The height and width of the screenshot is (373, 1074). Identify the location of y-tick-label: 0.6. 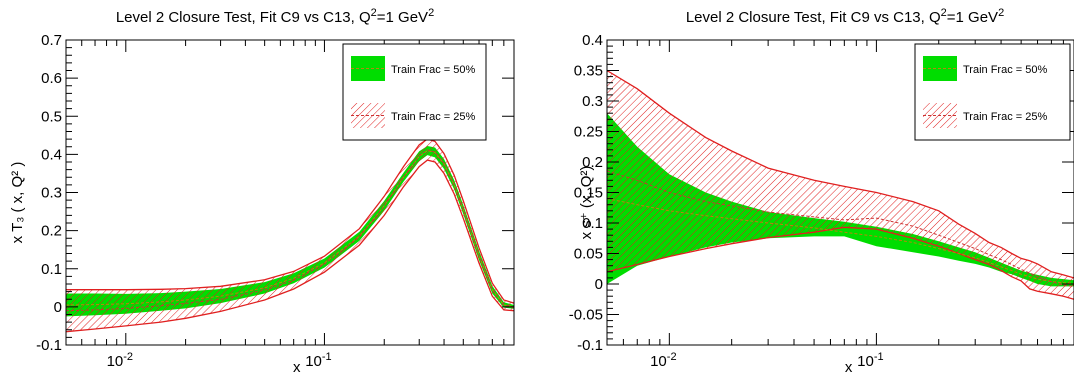
(51, 78).